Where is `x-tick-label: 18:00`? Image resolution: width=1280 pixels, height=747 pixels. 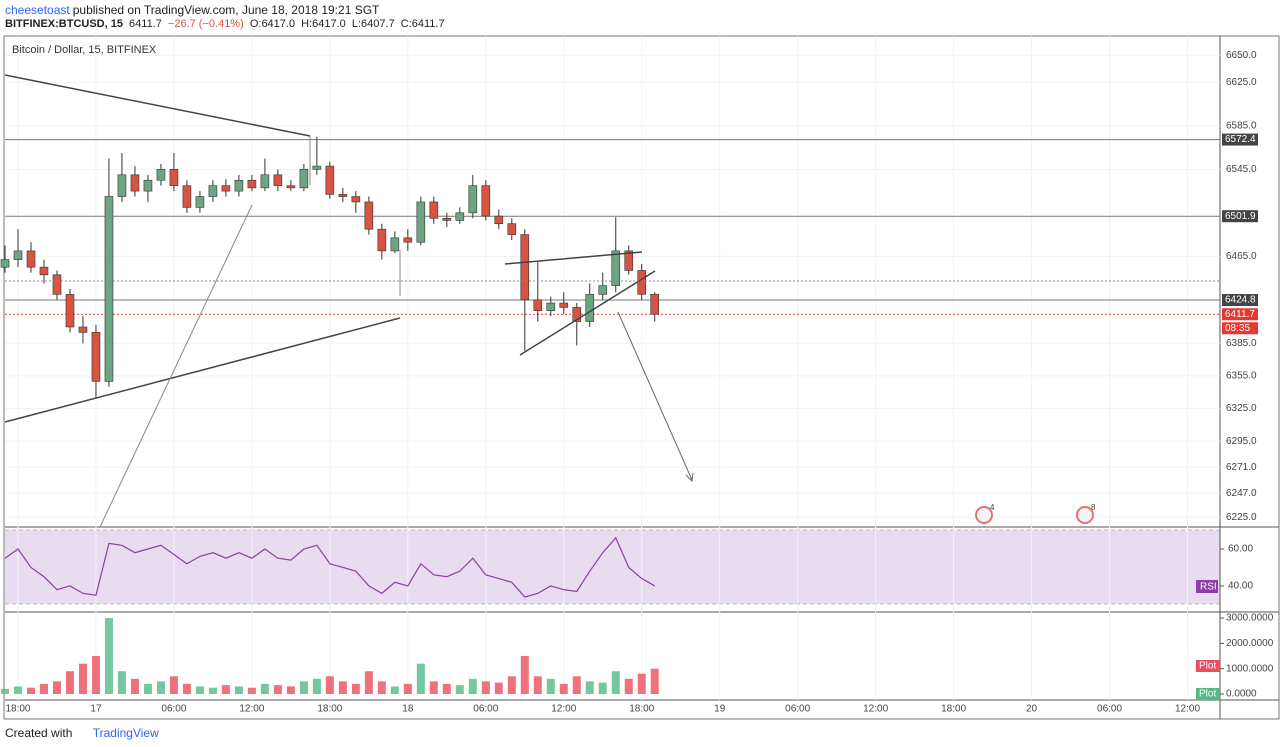 x-tick-label: 18:00 is located at coordinates (953, 709).